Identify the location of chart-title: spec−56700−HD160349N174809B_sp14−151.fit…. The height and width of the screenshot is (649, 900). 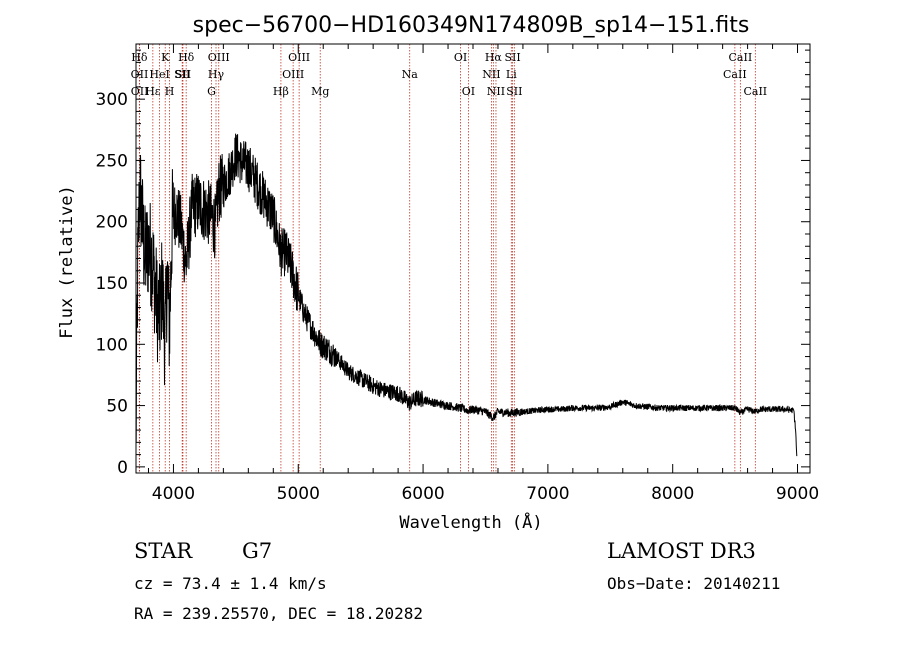
(471, 25).